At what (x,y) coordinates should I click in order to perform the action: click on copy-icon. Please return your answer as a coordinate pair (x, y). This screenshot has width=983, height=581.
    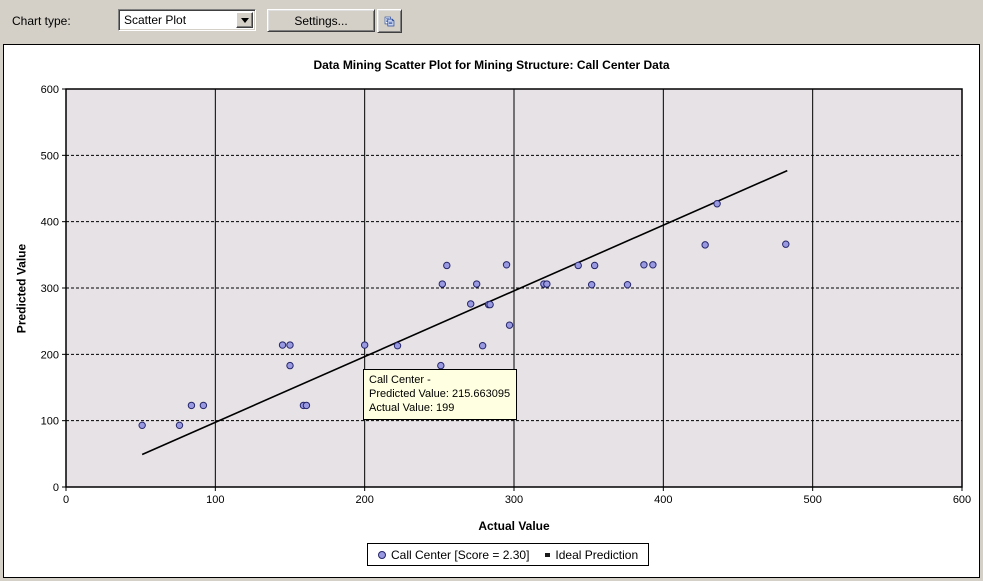
    Looking at the image, I should click on (389, 21).